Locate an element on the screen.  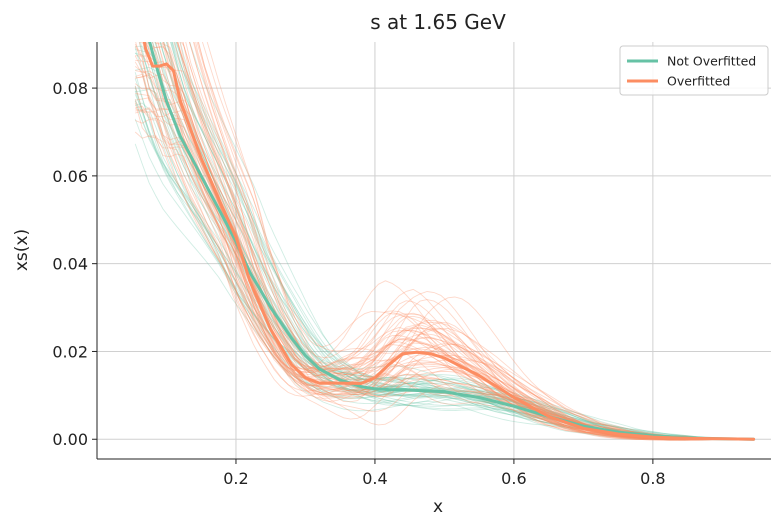
y-tick-label: 0.04 is located at coordinates (70, 264).